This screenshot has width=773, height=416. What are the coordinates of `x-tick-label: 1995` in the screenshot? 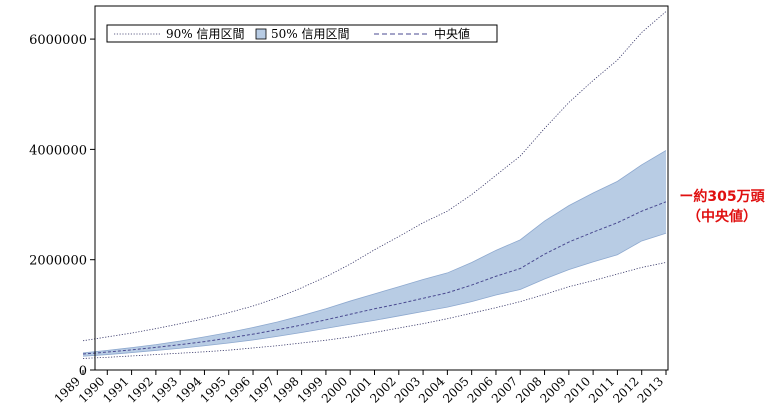 It's located at (212, 389).